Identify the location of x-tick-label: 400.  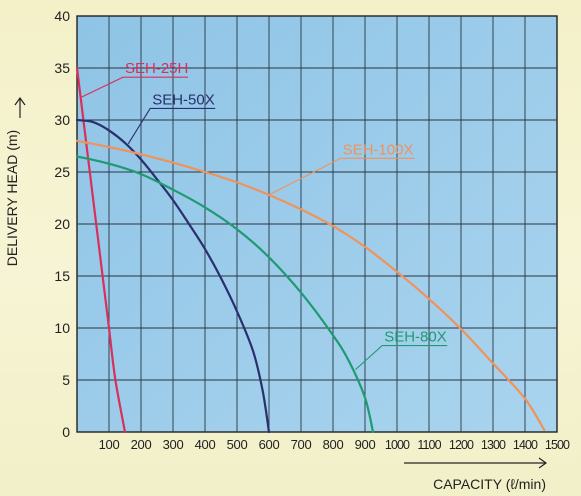
(205, 444).